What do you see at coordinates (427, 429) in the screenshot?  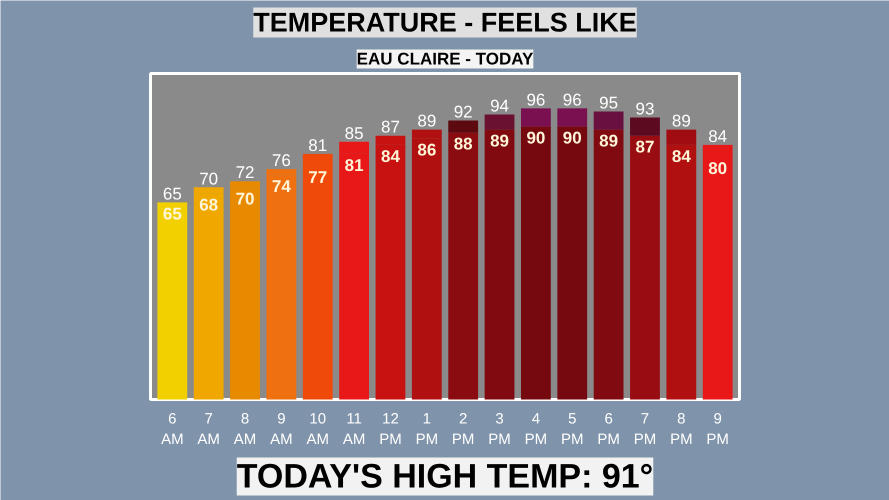 I see `x-tick-label: 1 PM` at bounding box center [427, 429].